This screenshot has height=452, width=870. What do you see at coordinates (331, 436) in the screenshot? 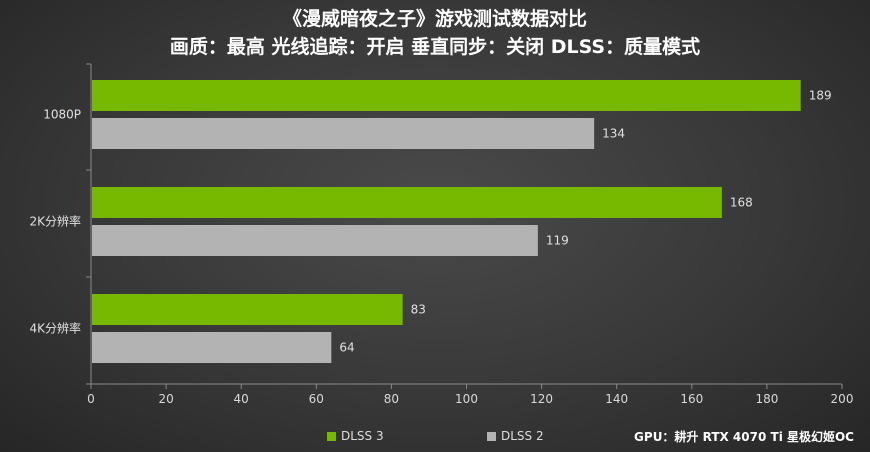
I see `legend-swatch-dlss3` at bounding box center [331, 436].